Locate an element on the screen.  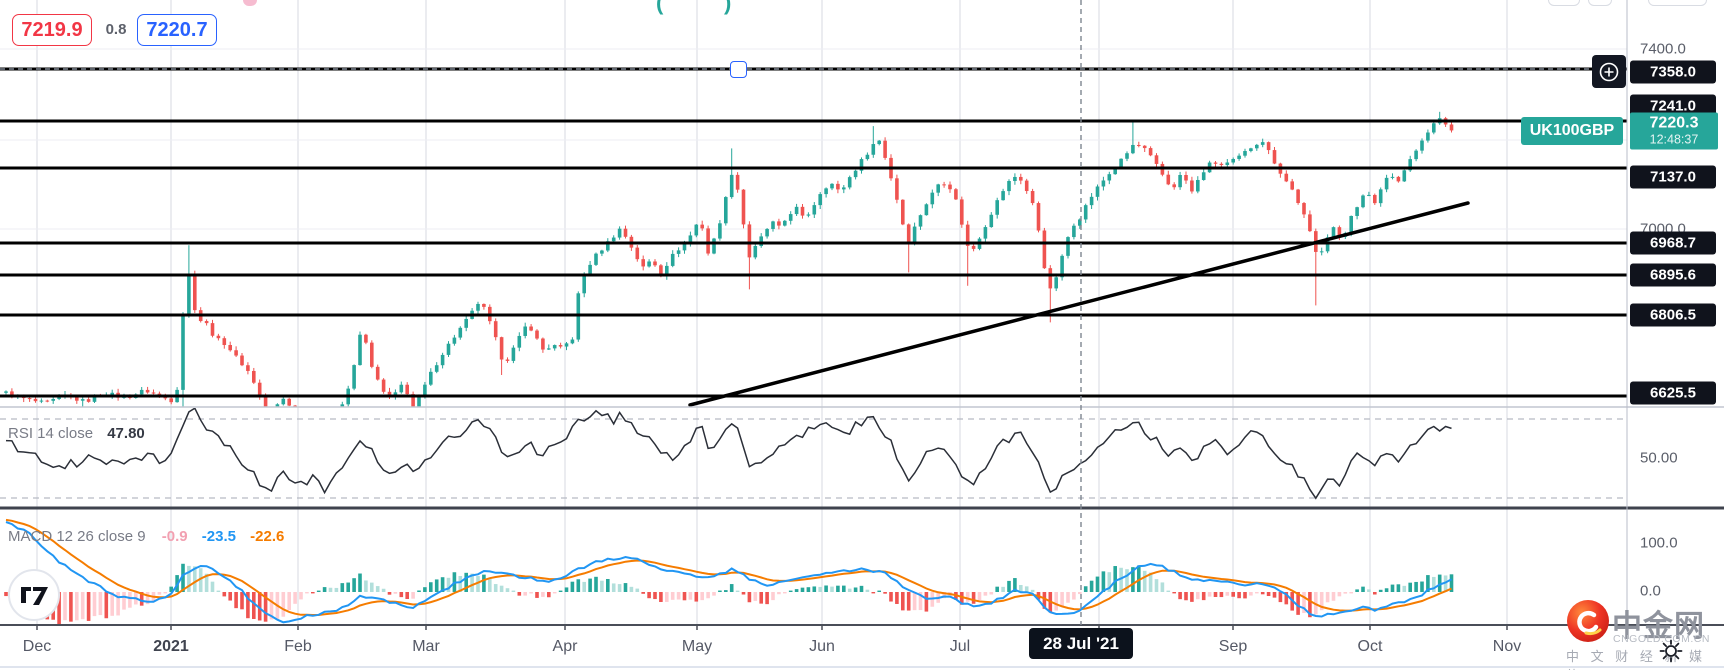
sun-cursor-icon is located at coordinates (1671, 651).